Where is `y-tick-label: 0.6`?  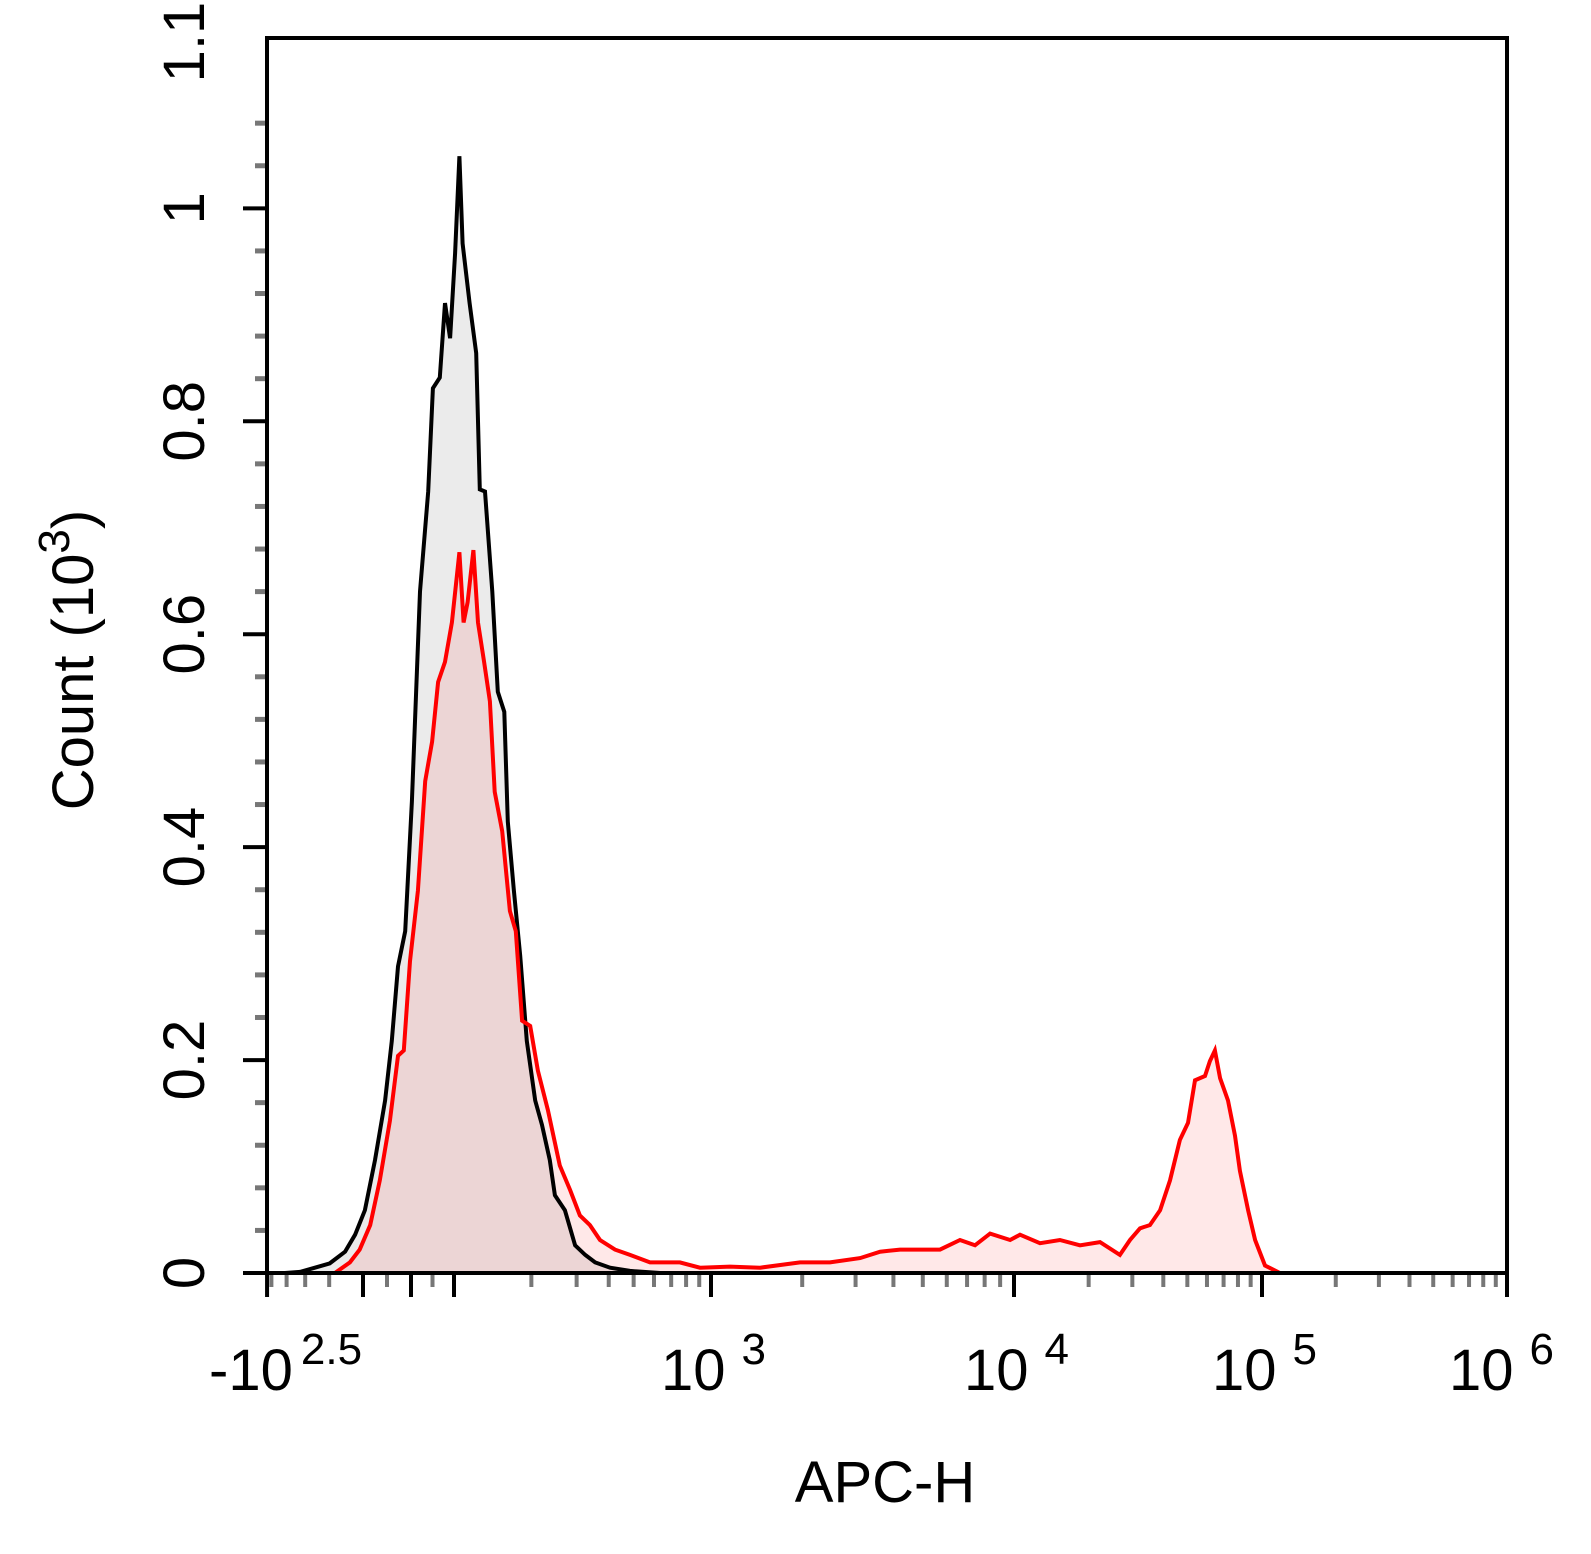
y-tick-label: 0.6 is located at coordinates (184, 634).